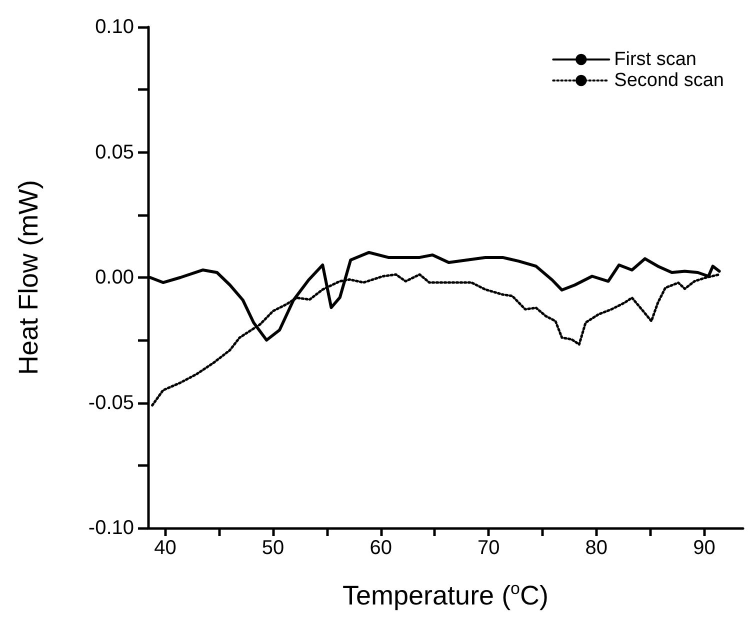  Describe the element at coordinates (669, 80) in the screenshot. I see `legend-label: Second scan` at that location.